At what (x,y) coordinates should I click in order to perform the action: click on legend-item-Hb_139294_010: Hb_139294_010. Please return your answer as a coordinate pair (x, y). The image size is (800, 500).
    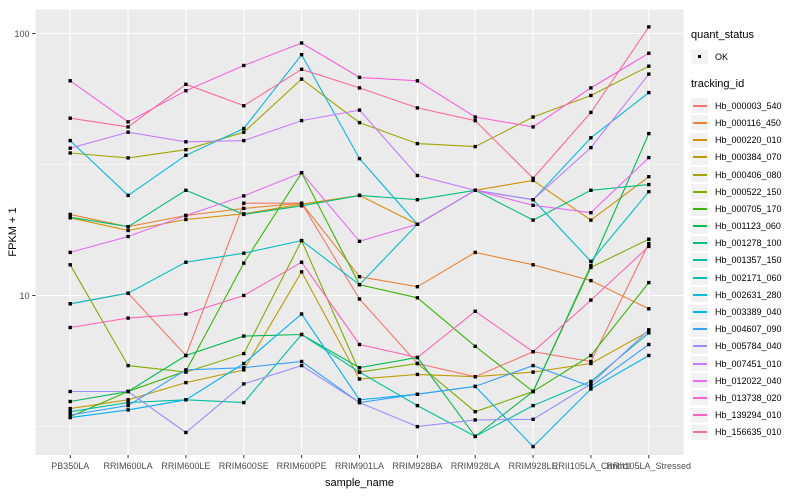
    Looking at the image, I should click on (736, 415).